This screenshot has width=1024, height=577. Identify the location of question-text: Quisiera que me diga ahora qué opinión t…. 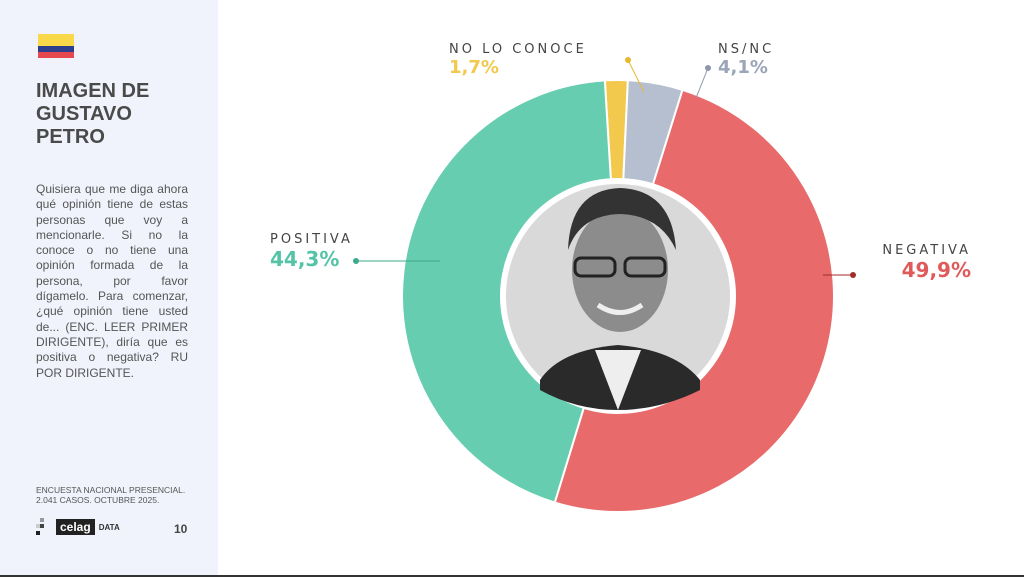
(112, 281).